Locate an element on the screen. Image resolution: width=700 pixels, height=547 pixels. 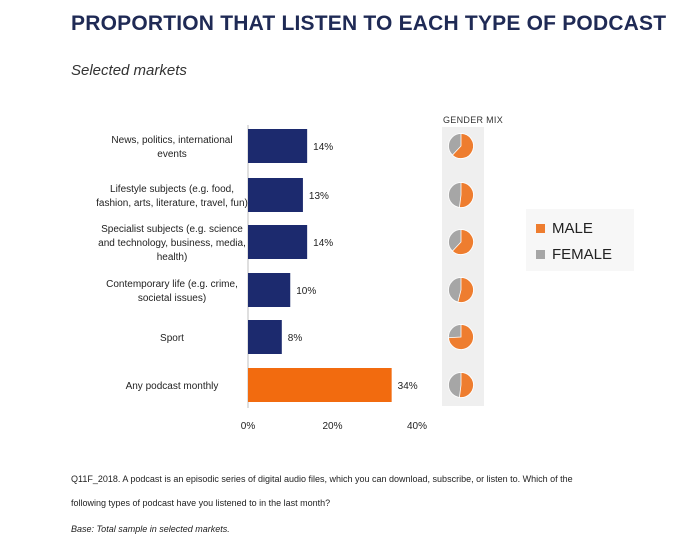
gender-mix-title: GENDER MIX is located at coordinates (473, 120).